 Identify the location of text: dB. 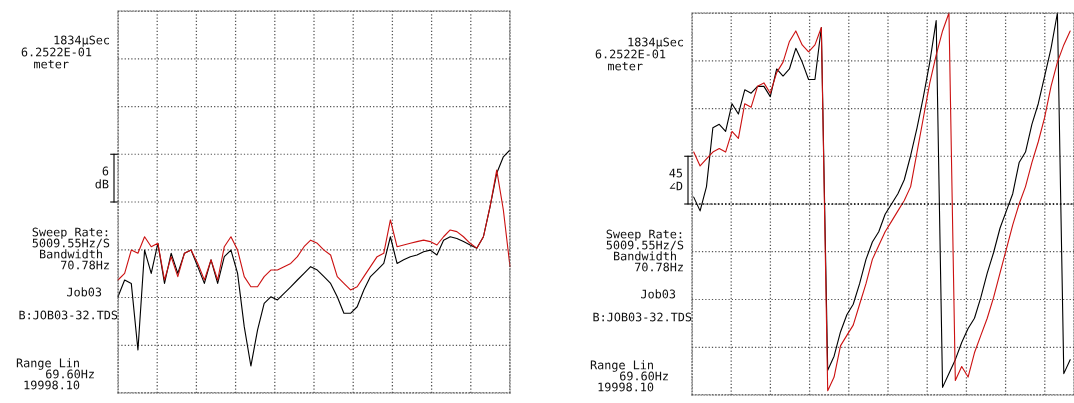
(102, 184).